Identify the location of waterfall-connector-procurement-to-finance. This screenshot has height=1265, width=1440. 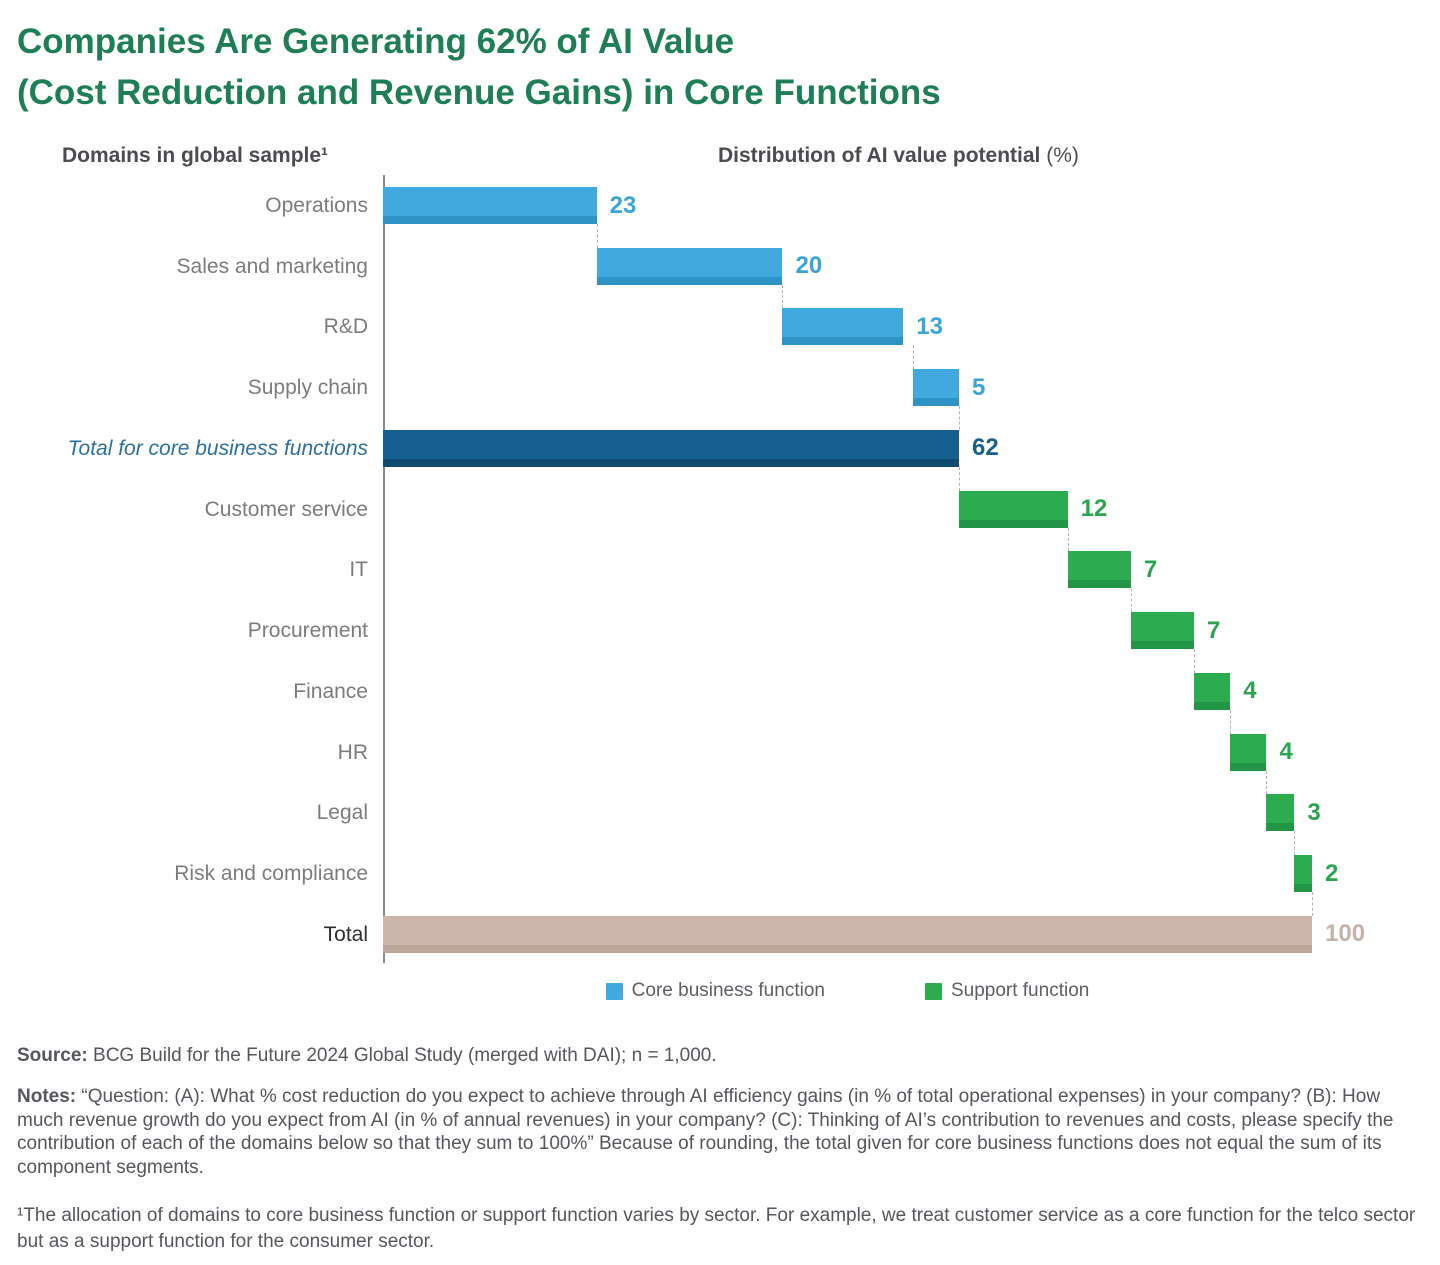
(1195, 661).